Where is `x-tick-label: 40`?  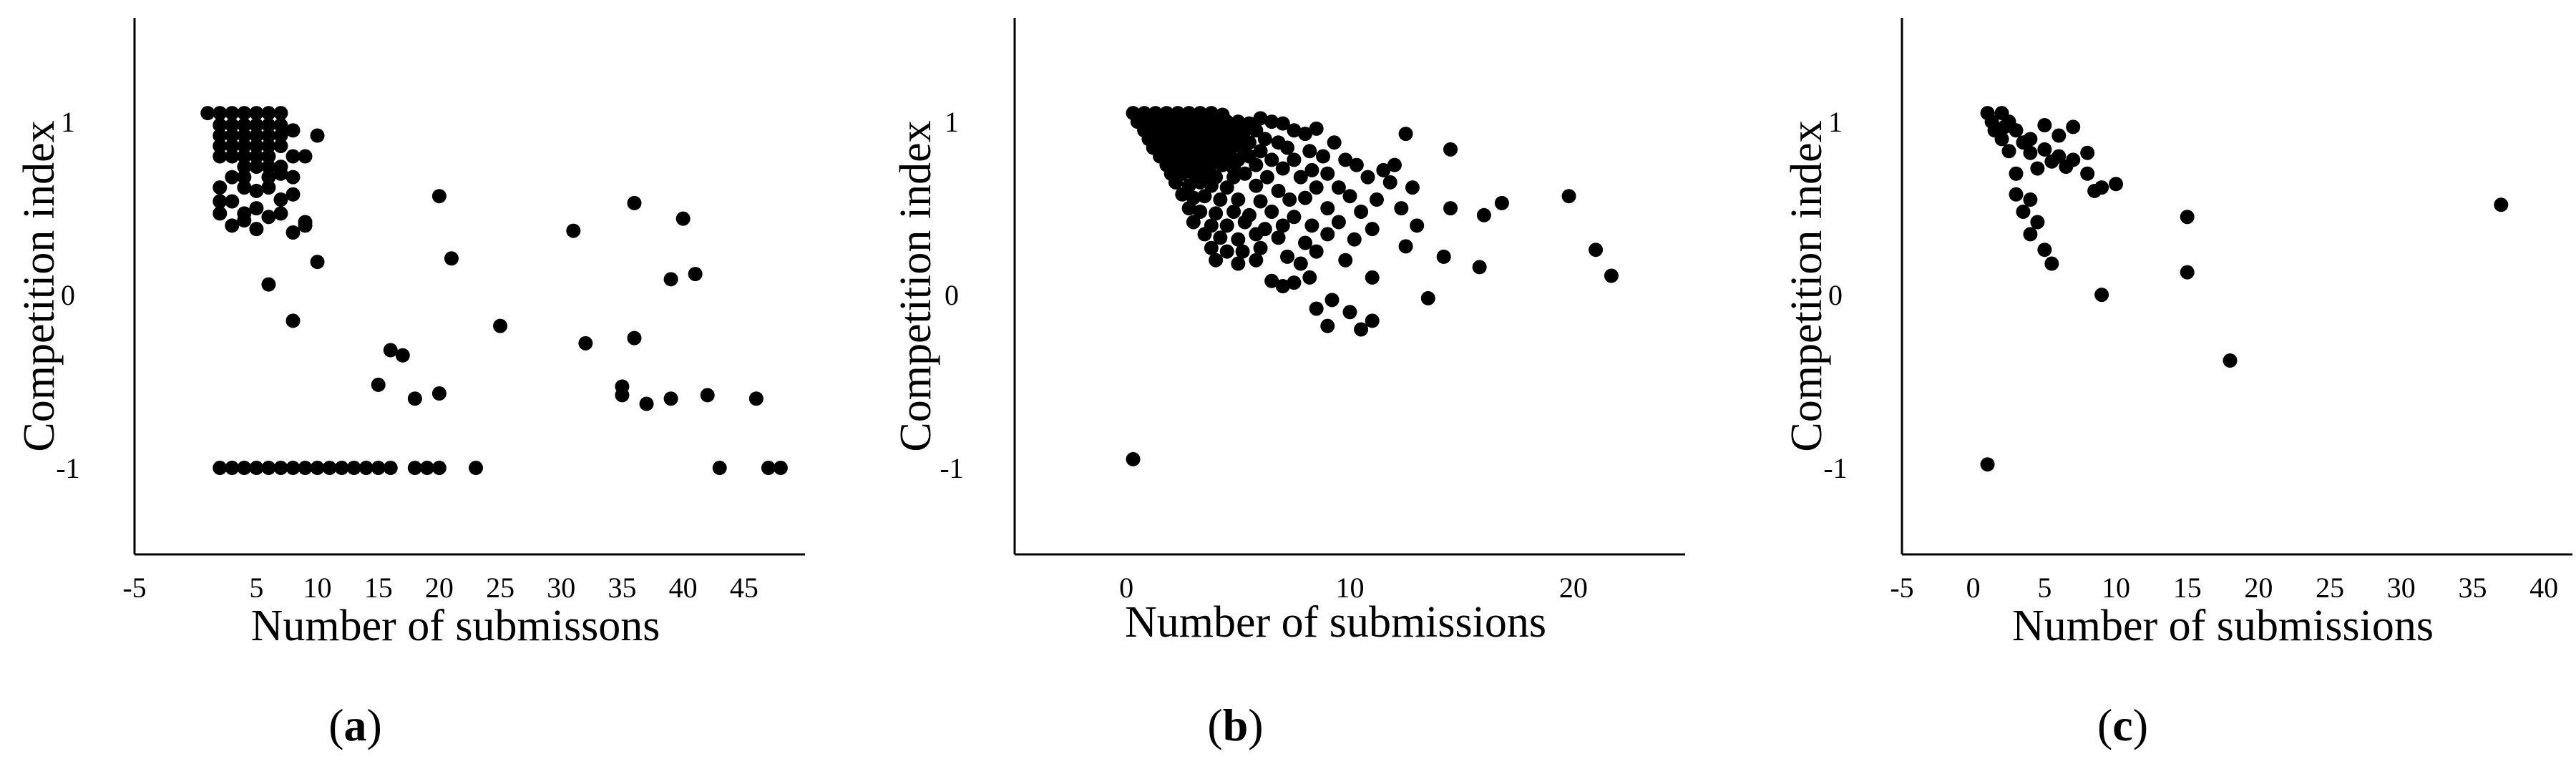
x-tick-label: 40 is located at coordinates (2543, 588).